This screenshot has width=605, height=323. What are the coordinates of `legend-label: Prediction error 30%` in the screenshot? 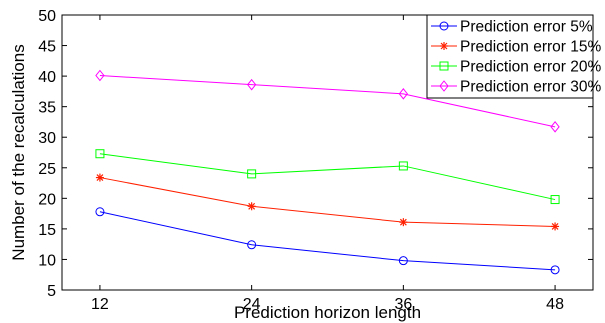 It's located at (531, 87).